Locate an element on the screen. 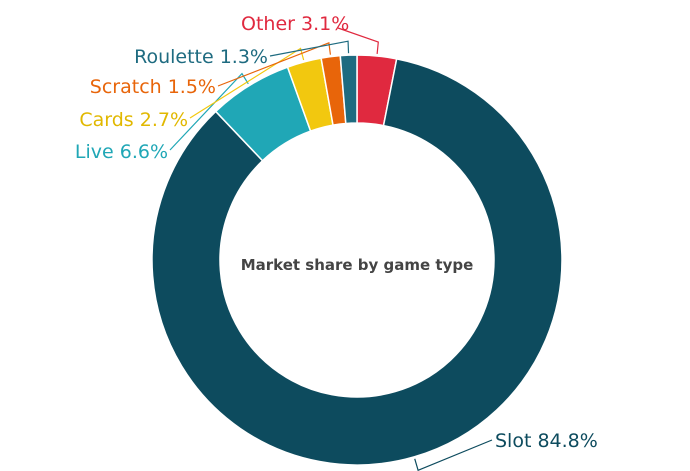 This screenshot has height=471, width=690. slice-label-slot: Slot 84.8% is located at coordinates (546, 441).